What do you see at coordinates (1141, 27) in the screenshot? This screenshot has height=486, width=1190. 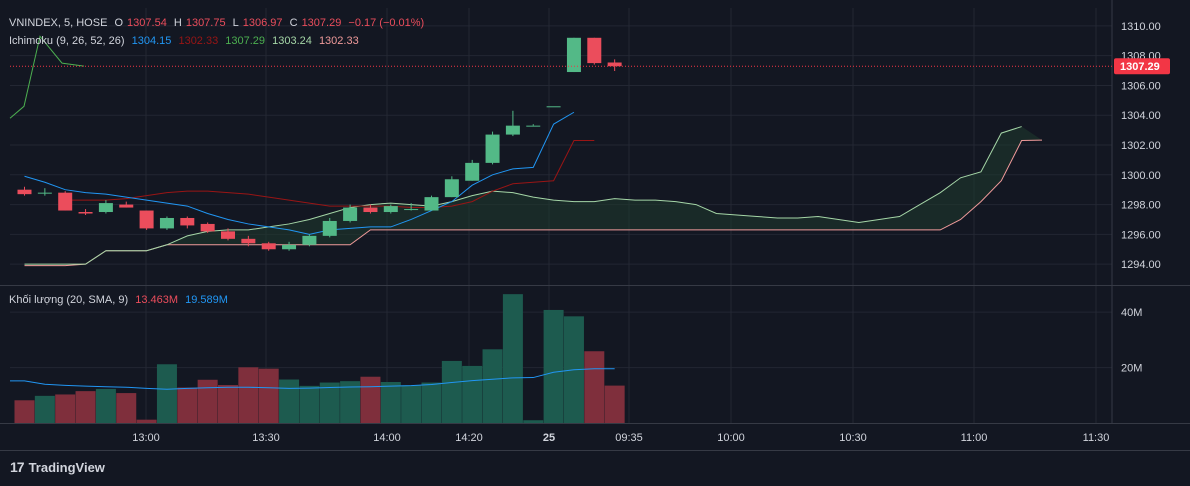 I see `price-tick-label: 1310.00` at bounding box center [1141, 27].